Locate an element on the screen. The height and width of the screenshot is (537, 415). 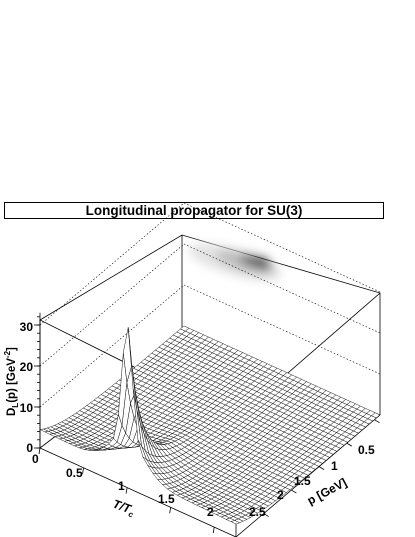
chart-title: Longitudinal propagator for SU(3) is located at coordinates (194, 210).